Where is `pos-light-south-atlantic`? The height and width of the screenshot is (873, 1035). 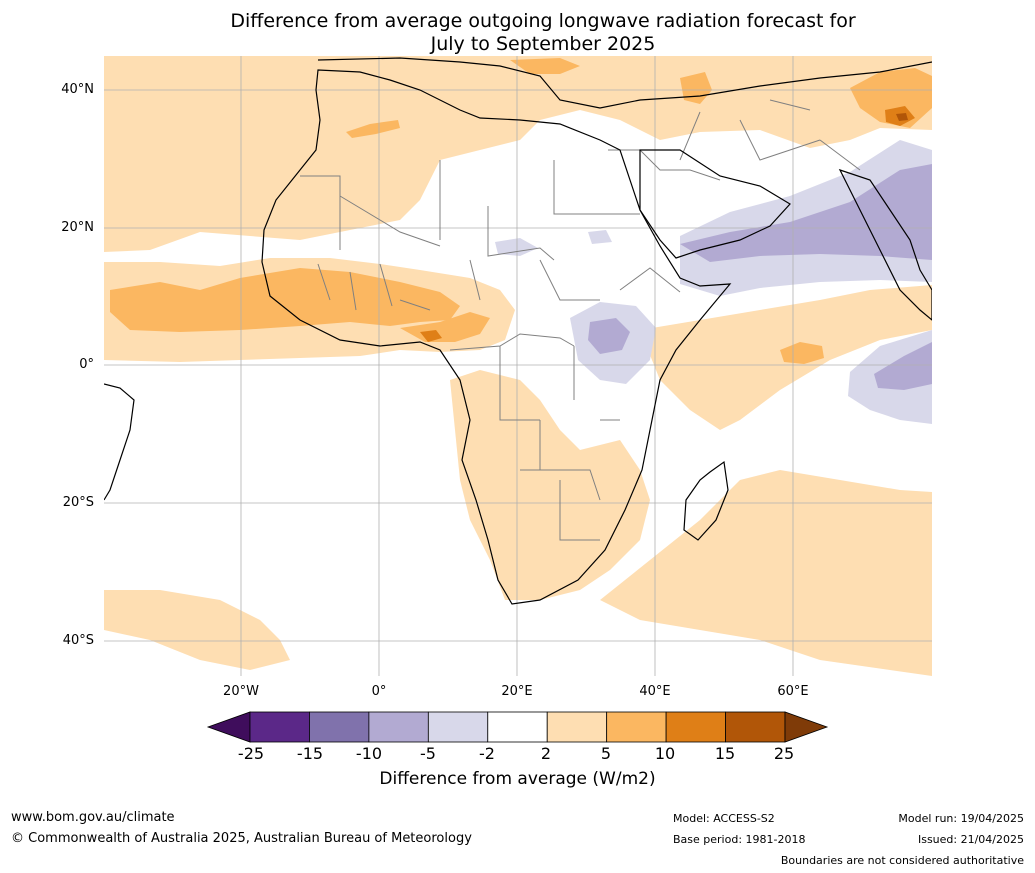
pos-light-south-atlantic is located at coordinates (197, 630).